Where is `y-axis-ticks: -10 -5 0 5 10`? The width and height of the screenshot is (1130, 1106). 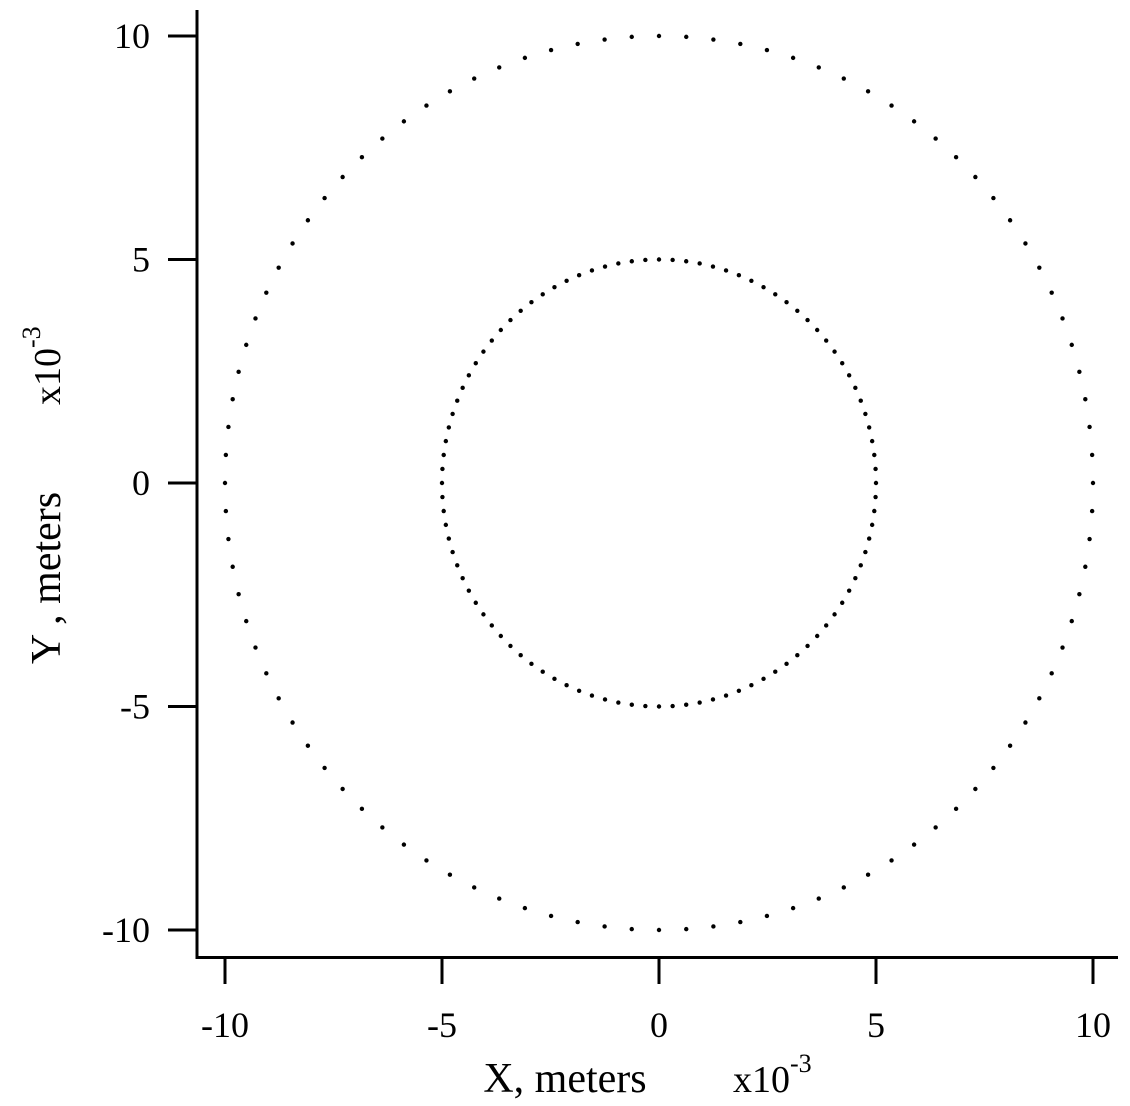
y-axis-ticks: -10 -5 0 5 10 is located at coordinates (149, 483).